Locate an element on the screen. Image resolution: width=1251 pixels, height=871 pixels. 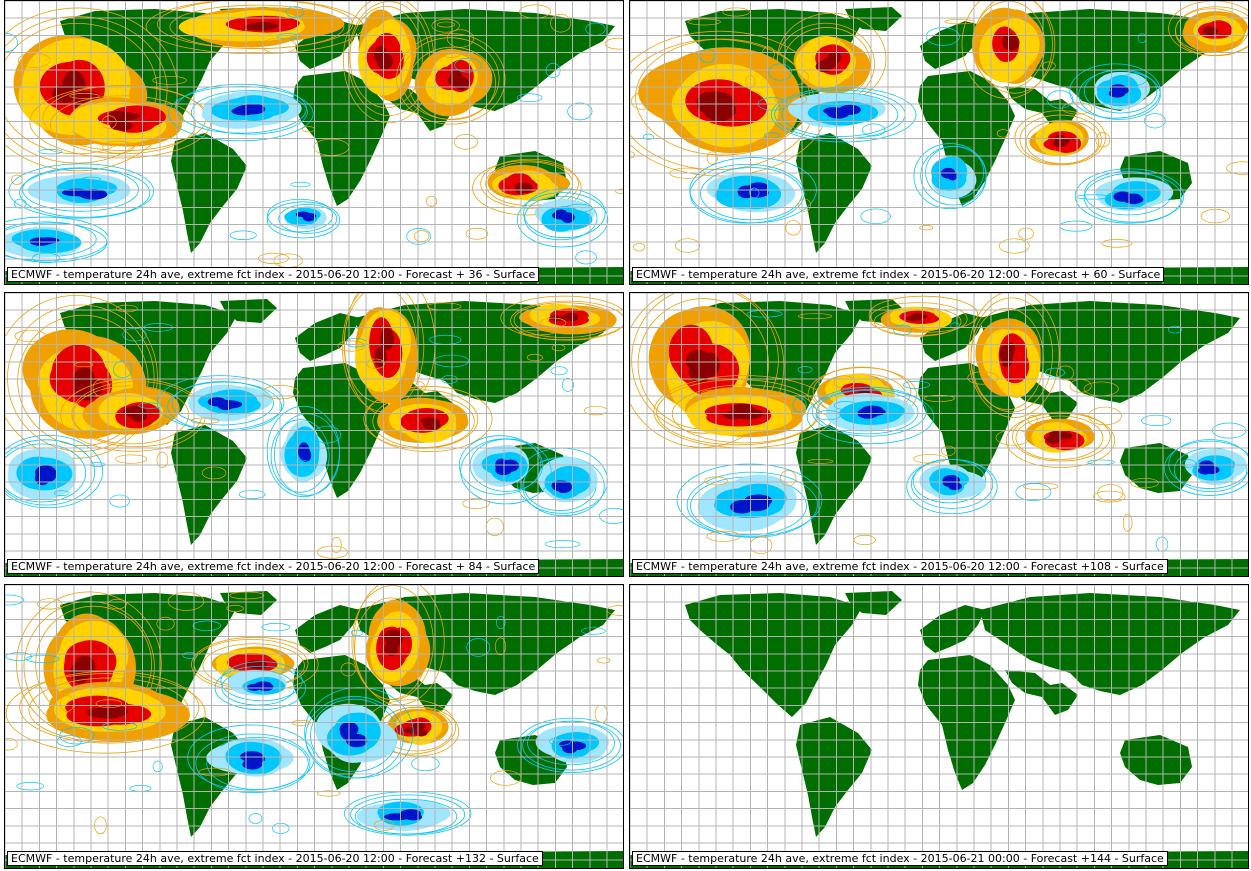
europe-landmass is located at coordinates (952, 337).